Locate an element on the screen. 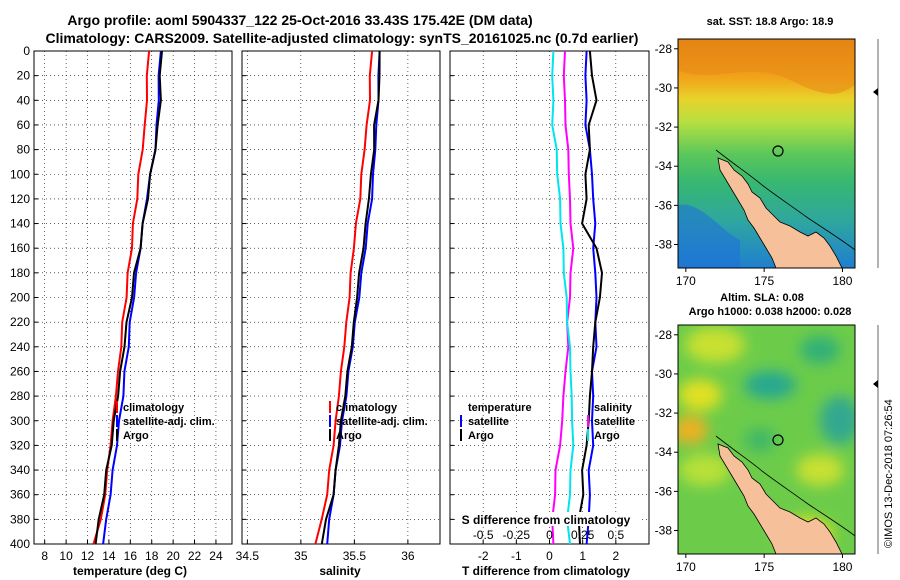  depth-tick-label: 300 is located at coordinates (20, 421).